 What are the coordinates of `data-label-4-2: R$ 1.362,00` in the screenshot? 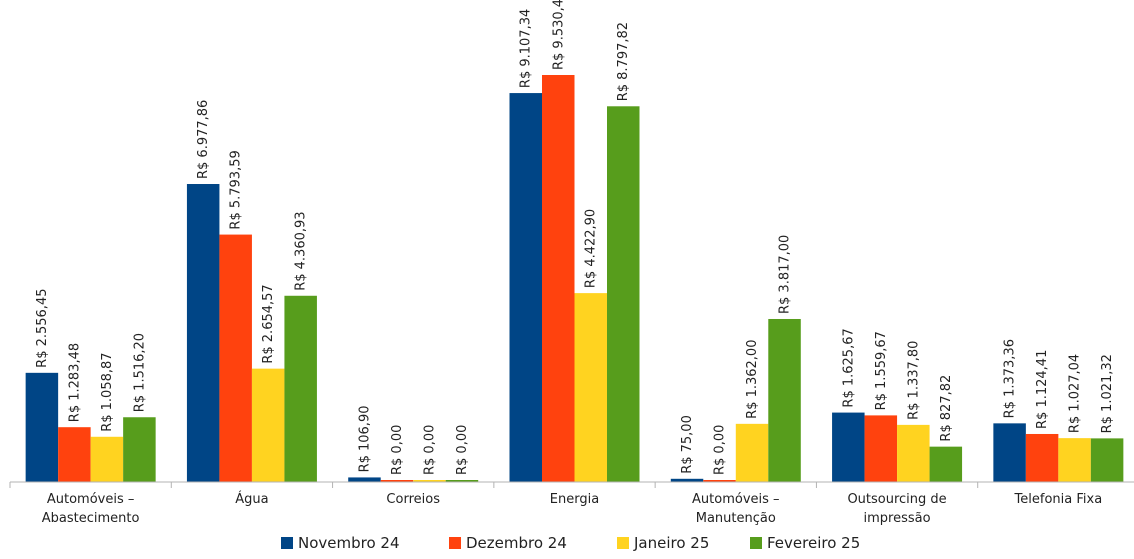 It's located at (752, 379).